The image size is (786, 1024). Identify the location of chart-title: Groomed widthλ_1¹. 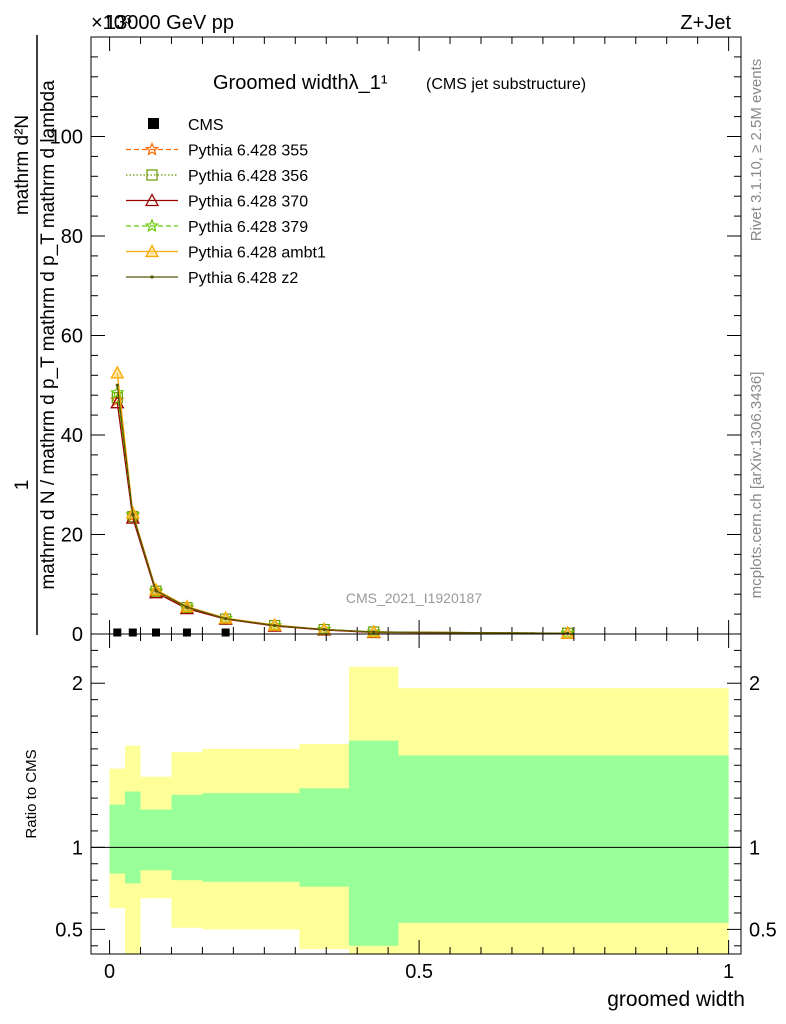
(300, 83).